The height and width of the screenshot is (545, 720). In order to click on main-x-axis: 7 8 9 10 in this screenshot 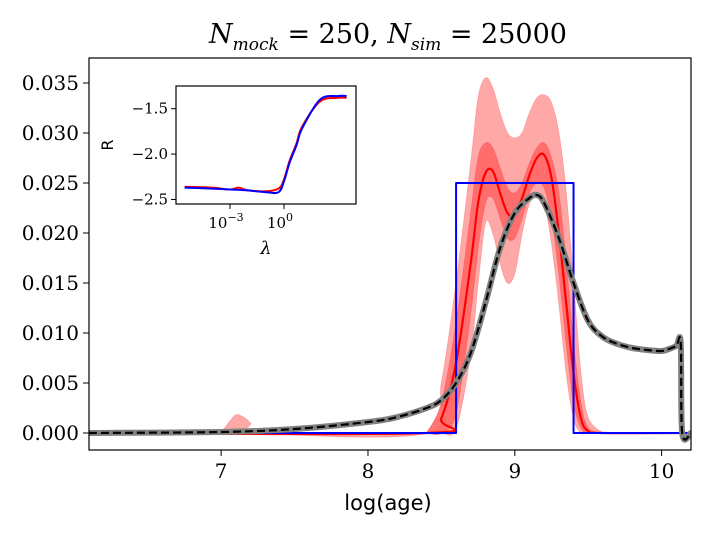, I will do `click(444, 466)`.